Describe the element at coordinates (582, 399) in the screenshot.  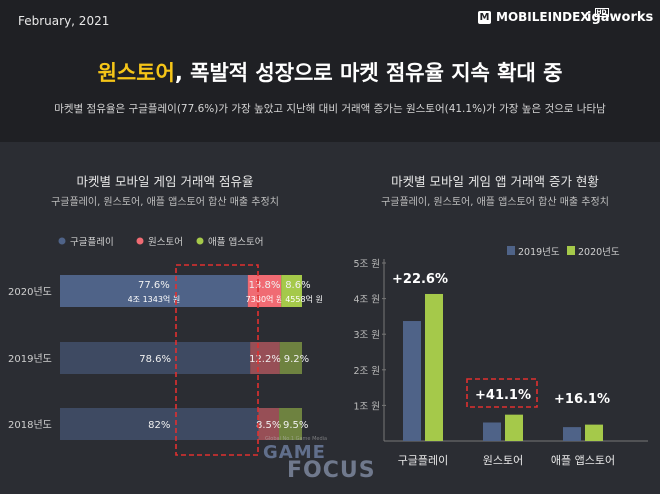
I see `chart2-growth-label: +16.1%` at that location.